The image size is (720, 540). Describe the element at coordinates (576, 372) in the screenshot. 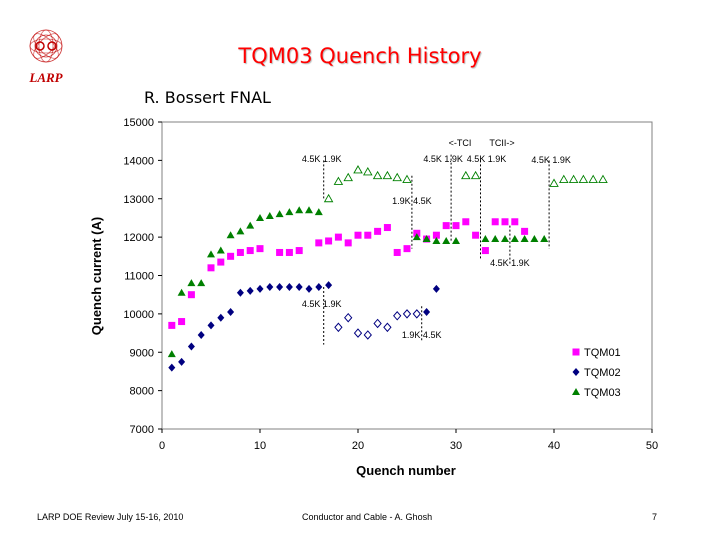

I see `legend-marker-tqm02` at that location.